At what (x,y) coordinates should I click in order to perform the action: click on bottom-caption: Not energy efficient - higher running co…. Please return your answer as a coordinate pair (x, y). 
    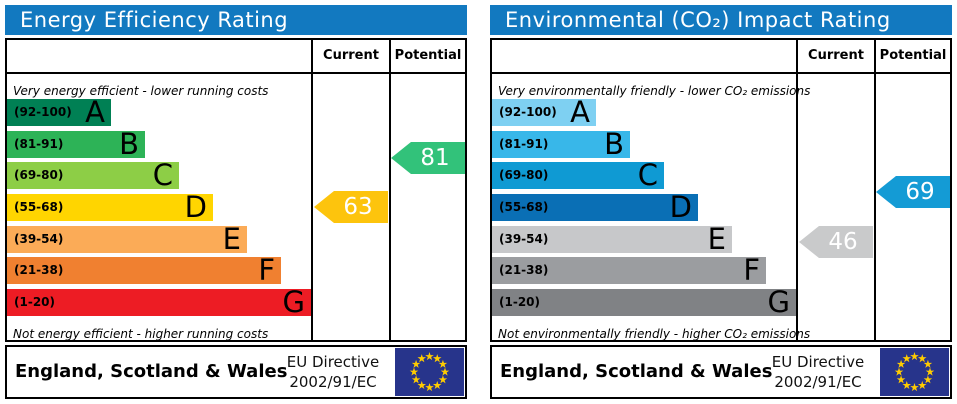
    Looking at the image, I should click on (141, 334).